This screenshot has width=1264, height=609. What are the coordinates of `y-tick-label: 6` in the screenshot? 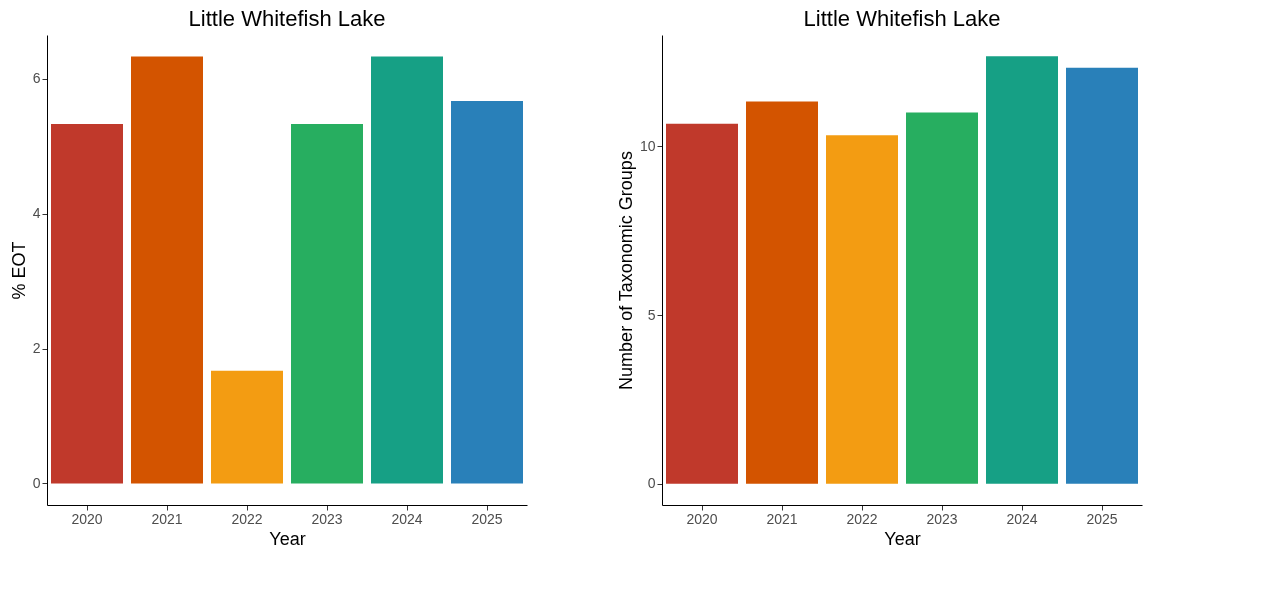 It's located at (36, 78).